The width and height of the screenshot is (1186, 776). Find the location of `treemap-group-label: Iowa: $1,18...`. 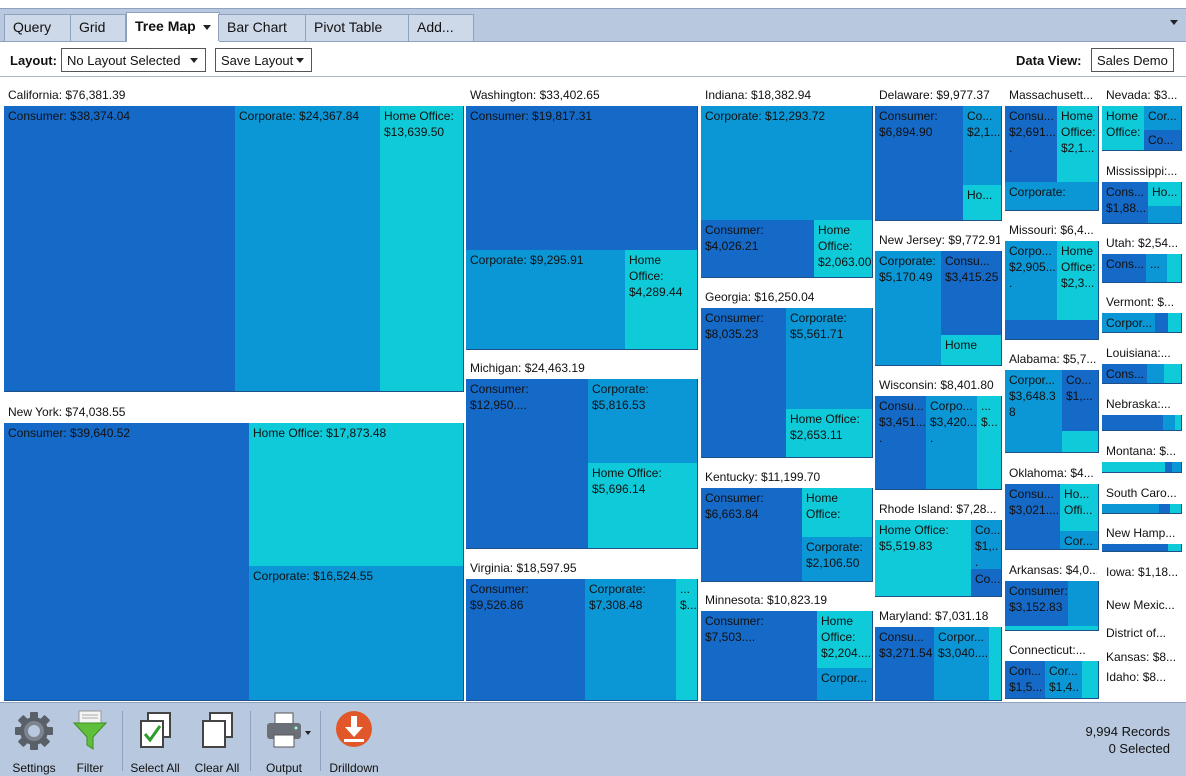

treemap-group-label: Iowa: $1,18... is located at coordinates (1142, 572).